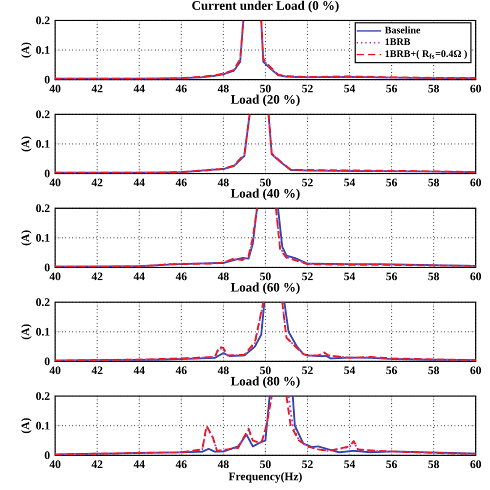 This screenshot has width=490, height=490. I want to click on chart-title: Load (60 %), so click(265, 288).